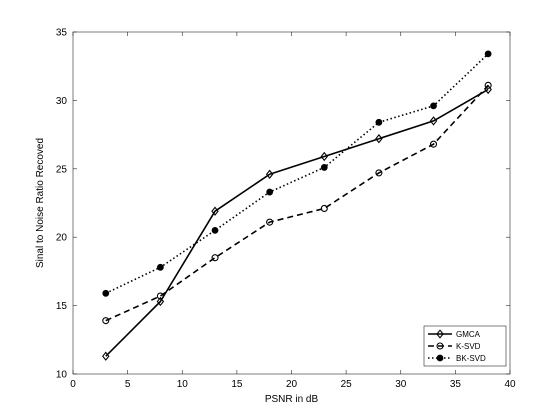 The height and width of the screenshot is (420, 560). What do you see at coordinates (456, 384) in the screenshot?
I see `x-tick-label: 35` at bounding box center [456, 384].